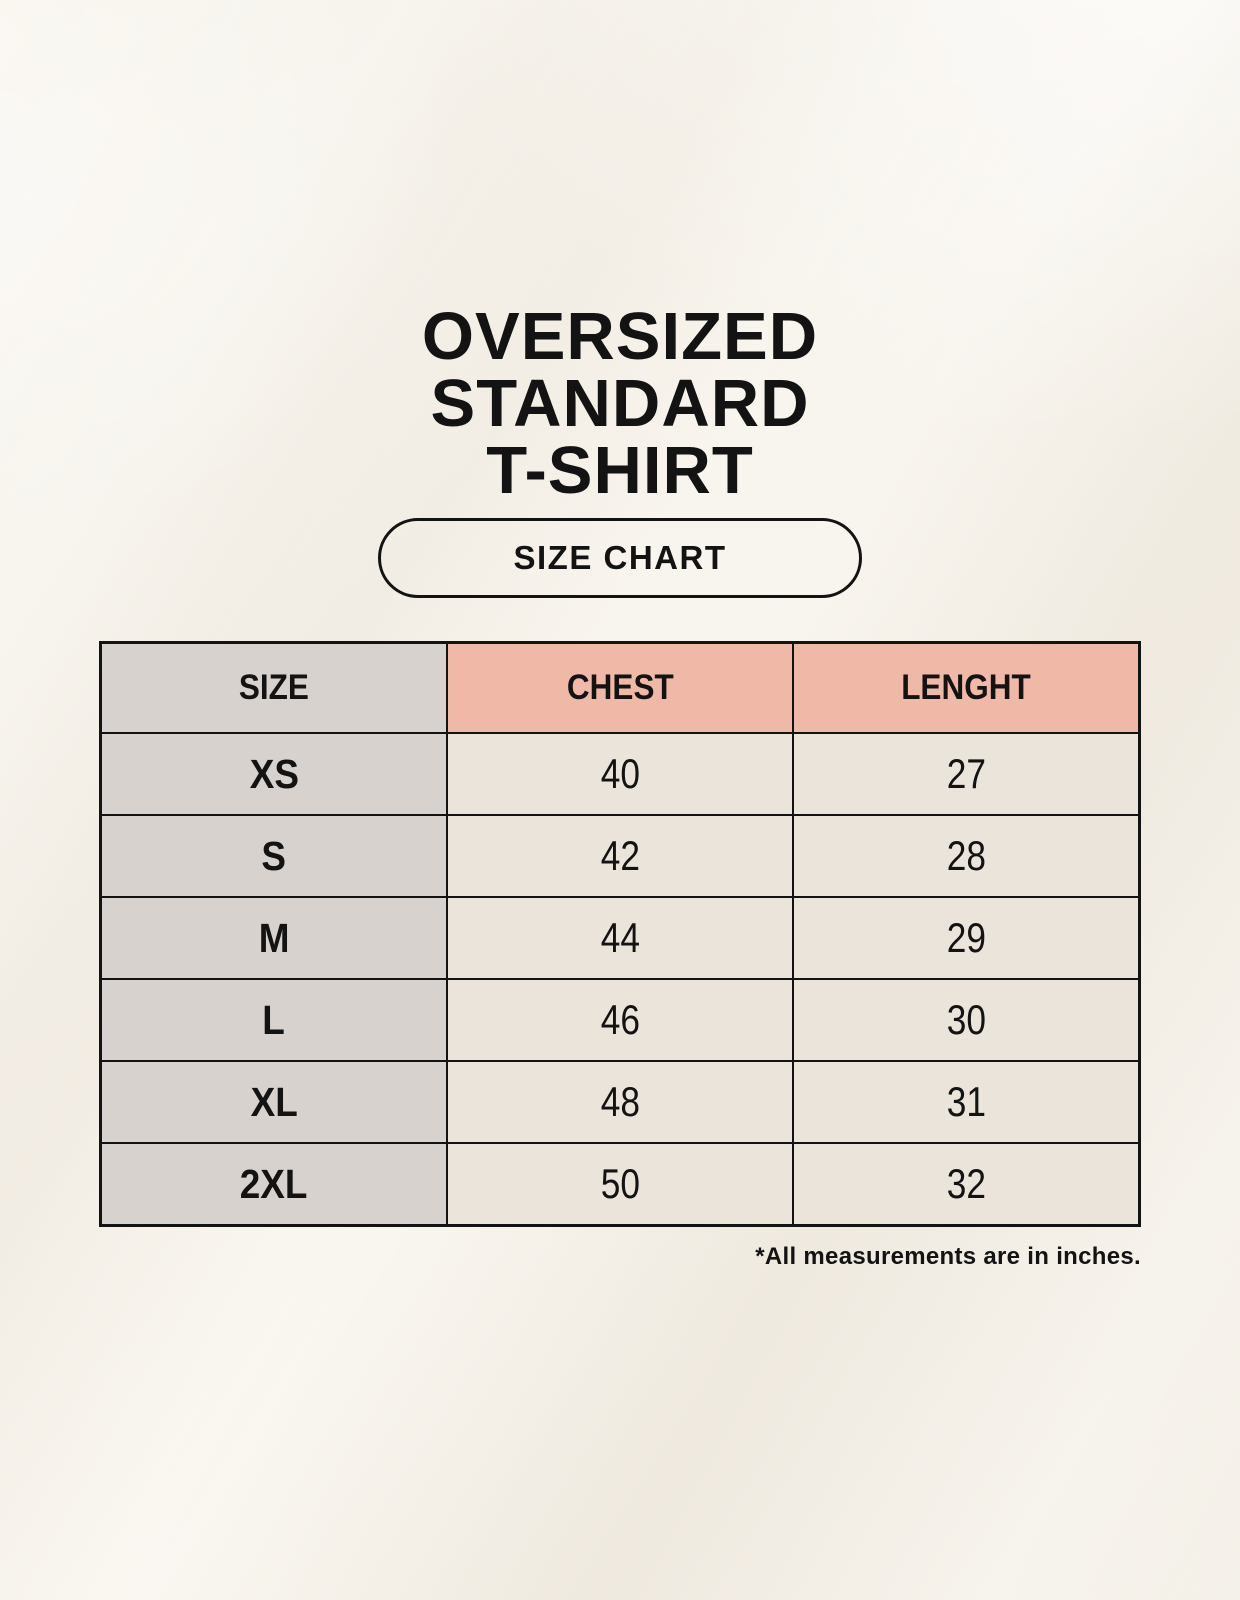 The image size is (1240, 1600). I want to click on chest-value: 44, so click(620, 937).